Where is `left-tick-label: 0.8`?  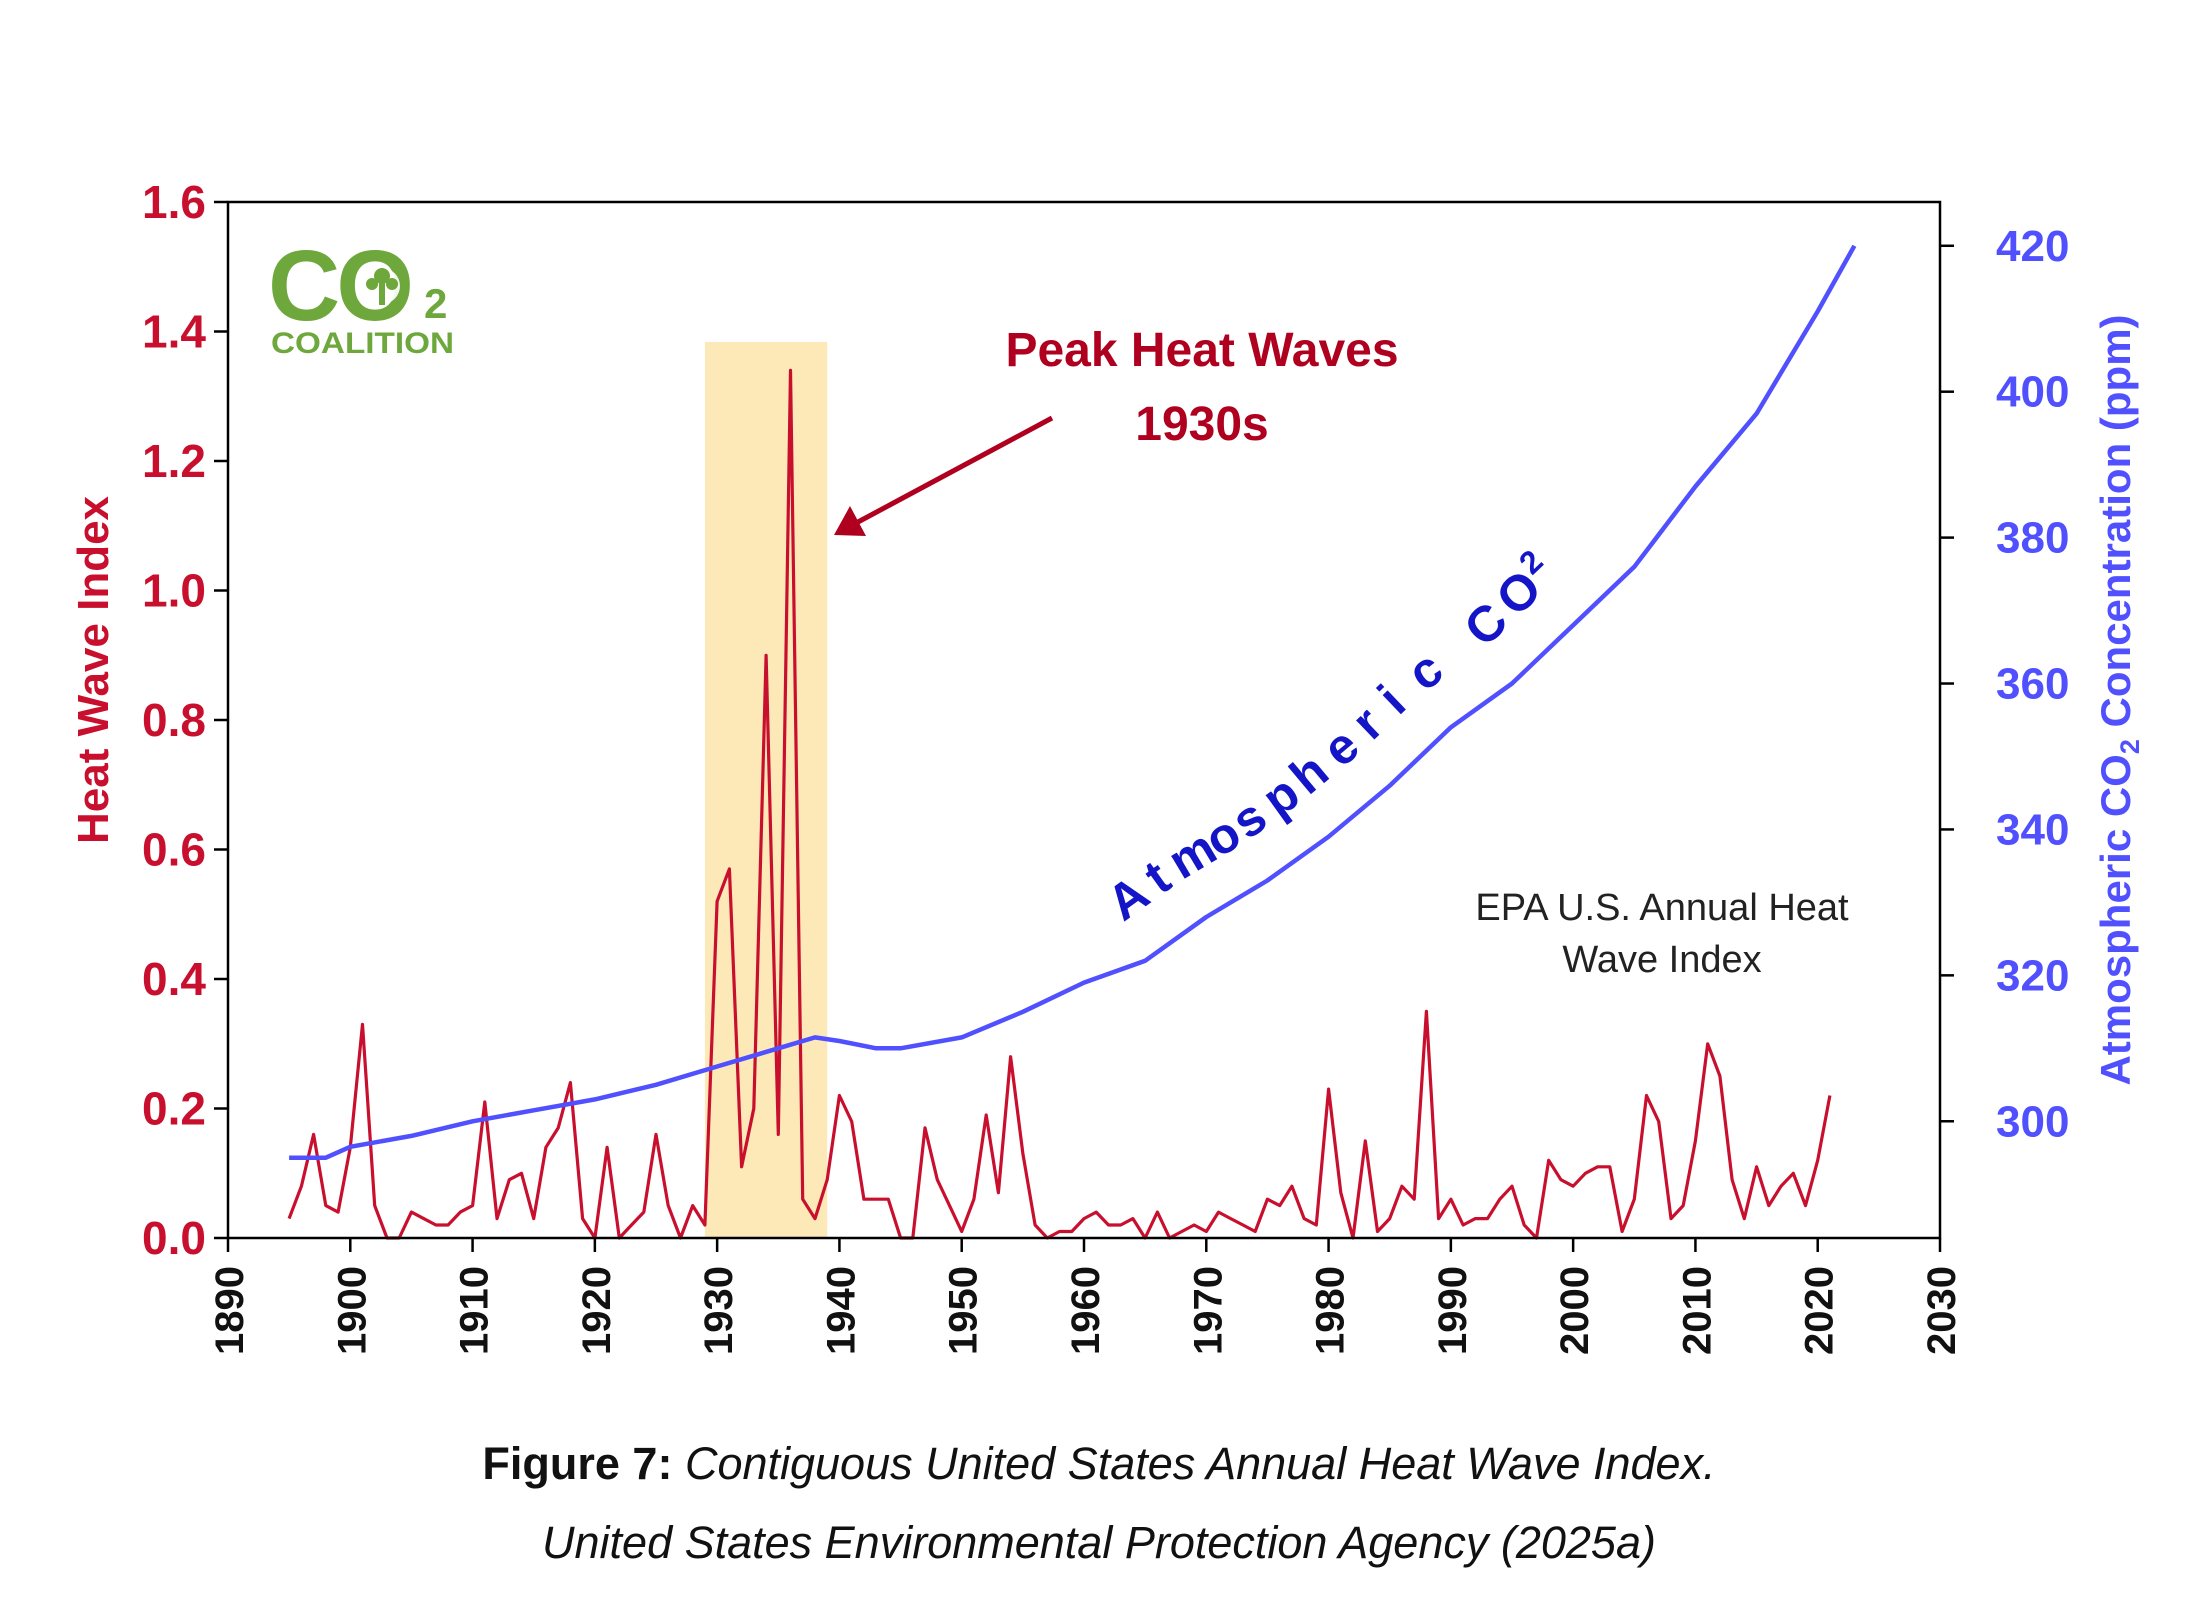 left-tick-label: 0.8 is located at coordinates (174, 720).